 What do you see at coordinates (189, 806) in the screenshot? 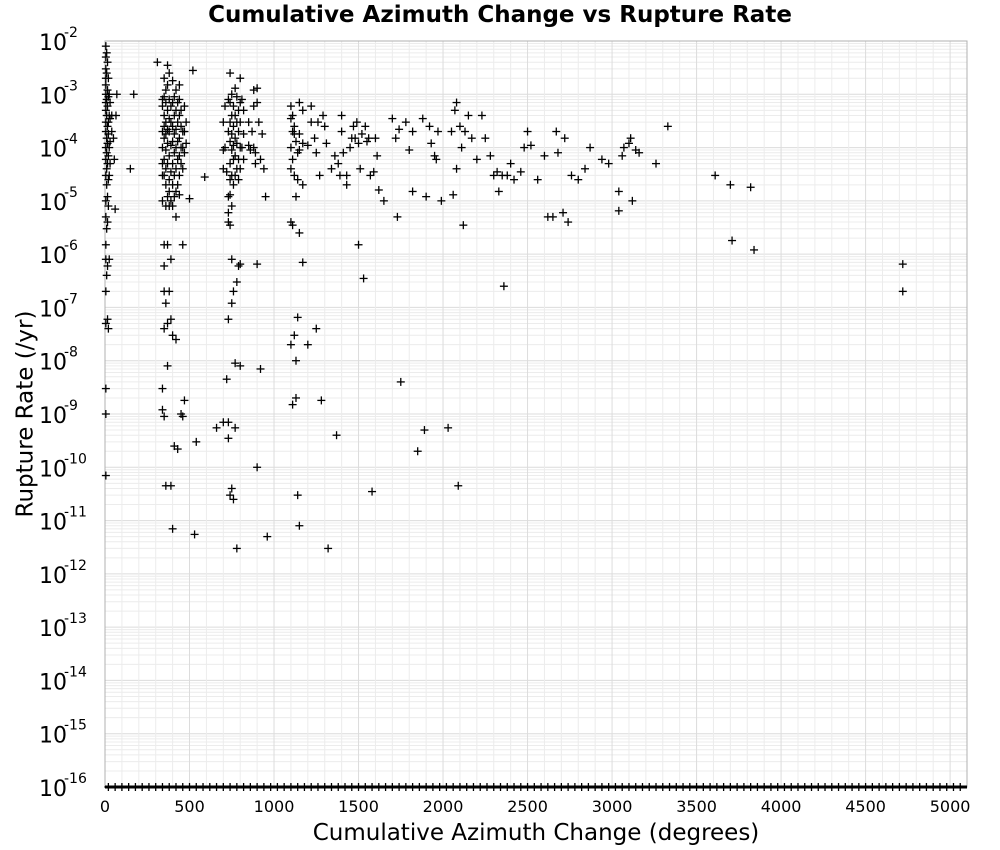
I see `x-tick-label: 500` at bounding box center [189, 806].